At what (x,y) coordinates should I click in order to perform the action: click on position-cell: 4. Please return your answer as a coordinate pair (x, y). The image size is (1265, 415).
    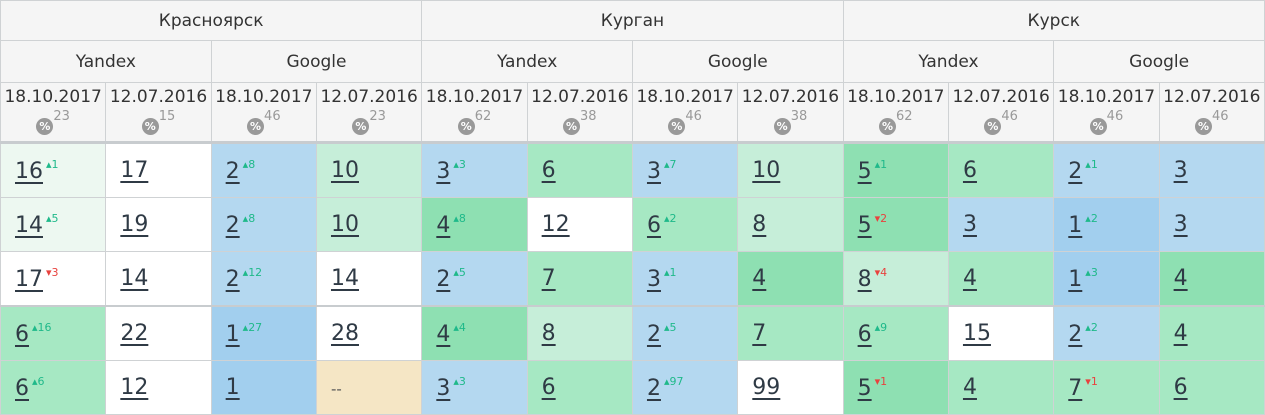
    Looking at the image, I should click on (790, 279).